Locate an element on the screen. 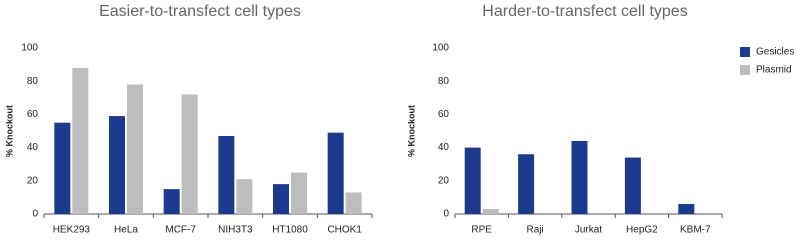  x-tick-label: HEK293 is located at coordinates (72, 230).